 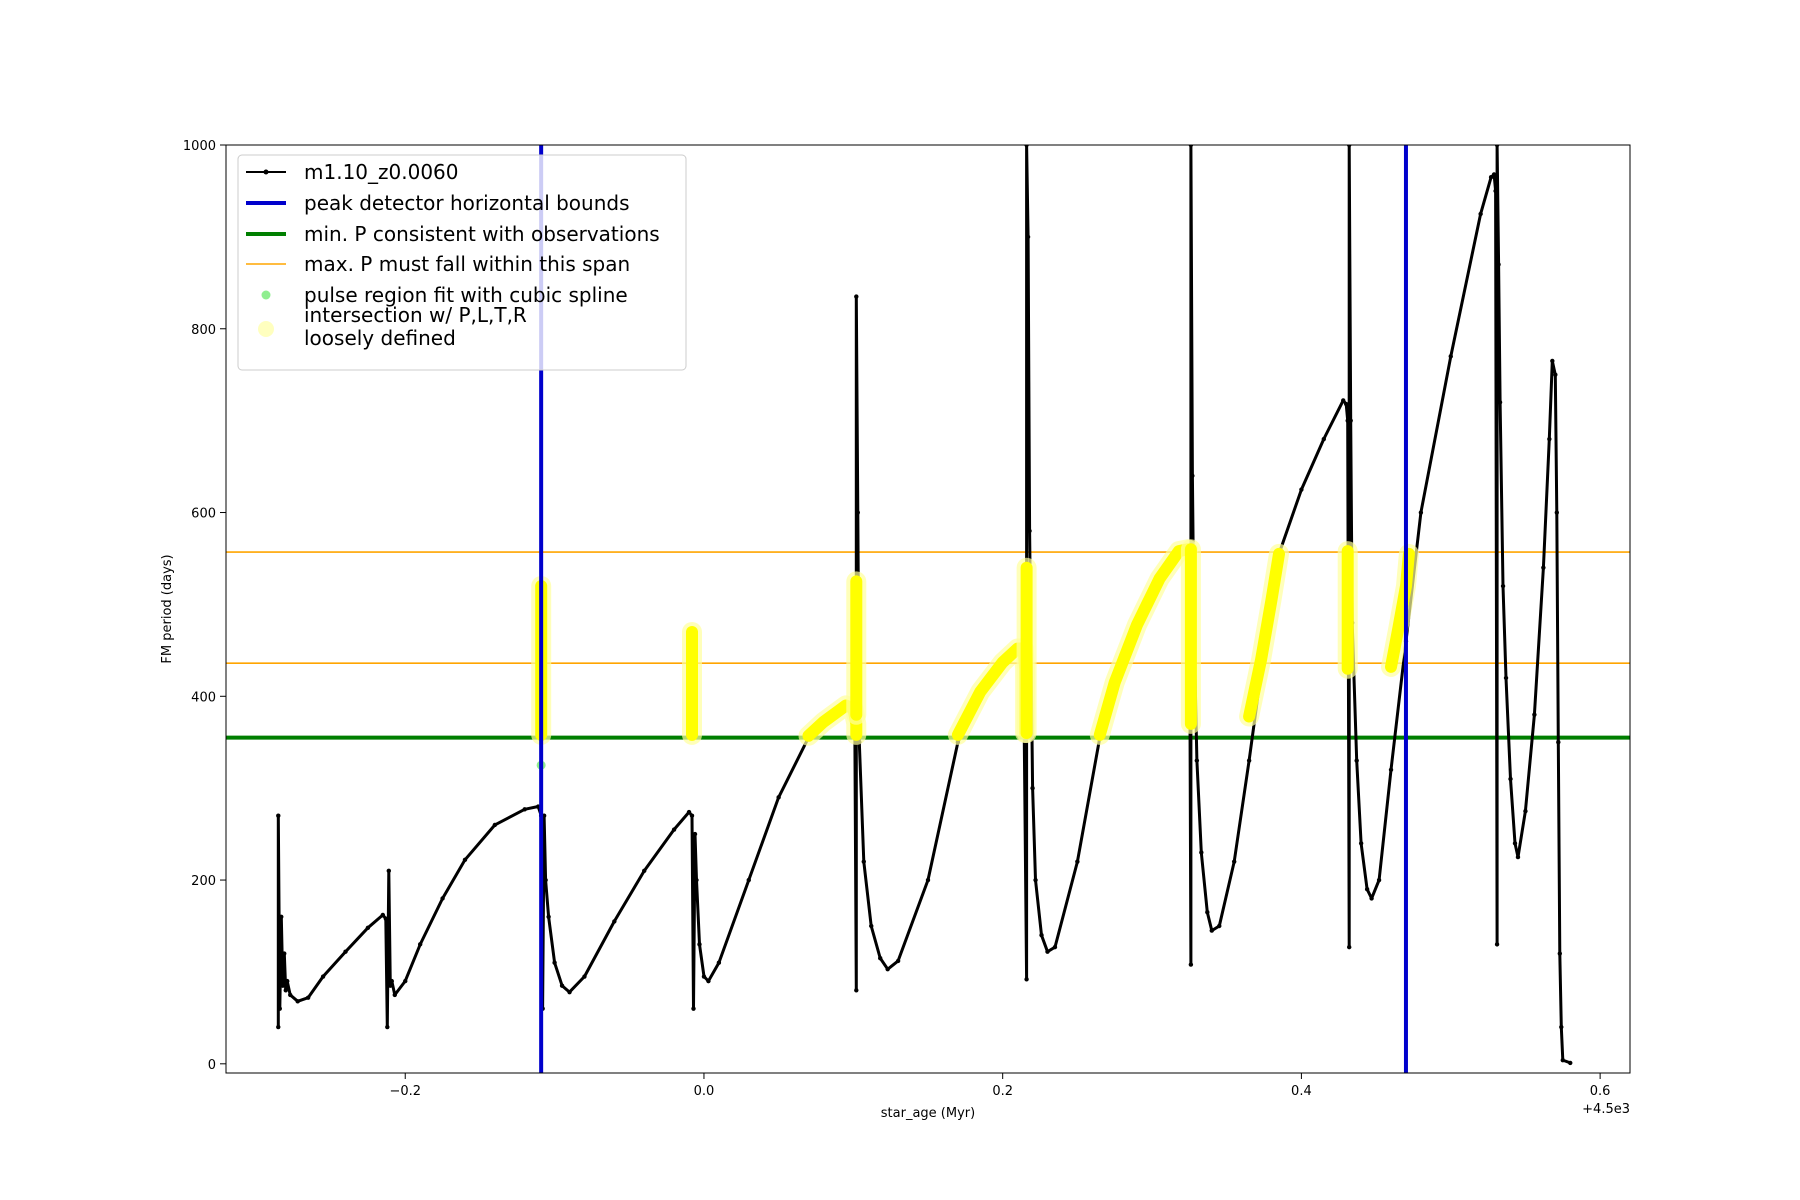 I want to click on x-tick-label: 0.6, so click(x=1600, y=1091).